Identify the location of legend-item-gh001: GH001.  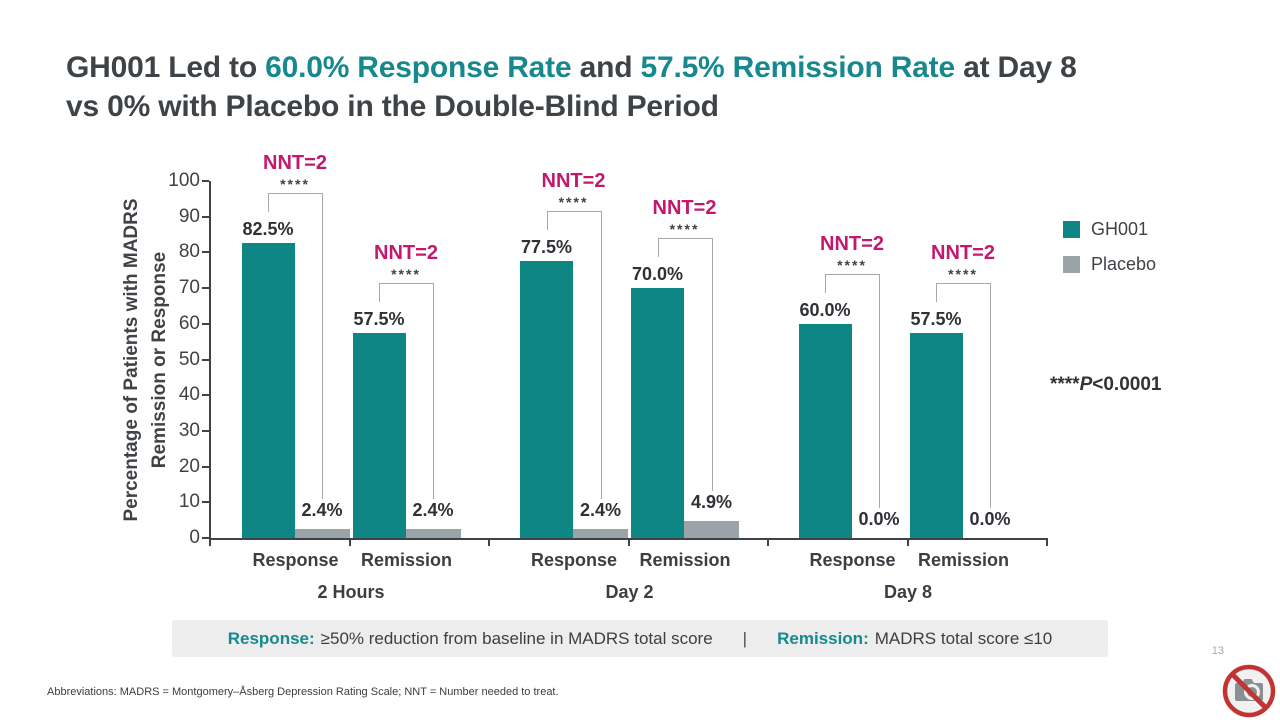
(1109, 229).